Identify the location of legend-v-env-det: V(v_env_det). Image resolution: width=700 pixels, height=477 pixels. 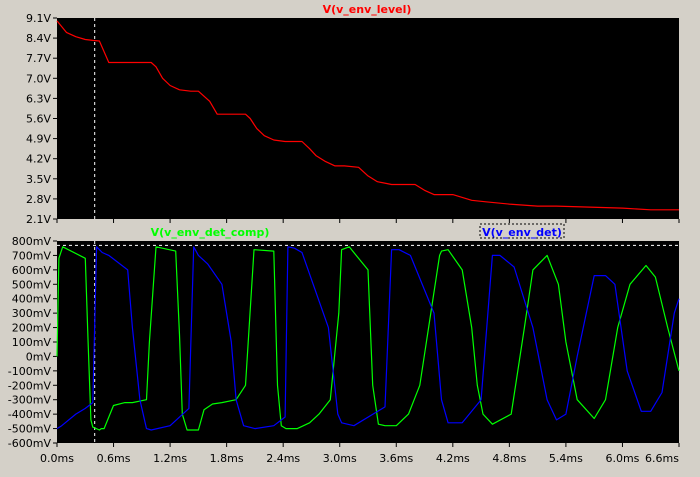
(522, 232).